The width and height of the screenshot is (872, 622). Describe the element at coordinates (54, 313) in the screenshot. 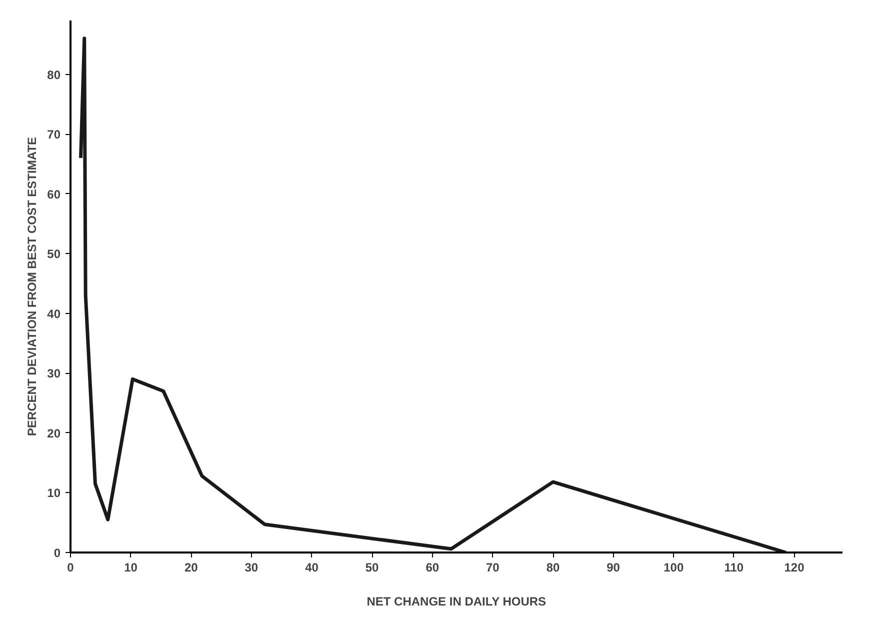

I see `y-tick-label: 40` at that location.